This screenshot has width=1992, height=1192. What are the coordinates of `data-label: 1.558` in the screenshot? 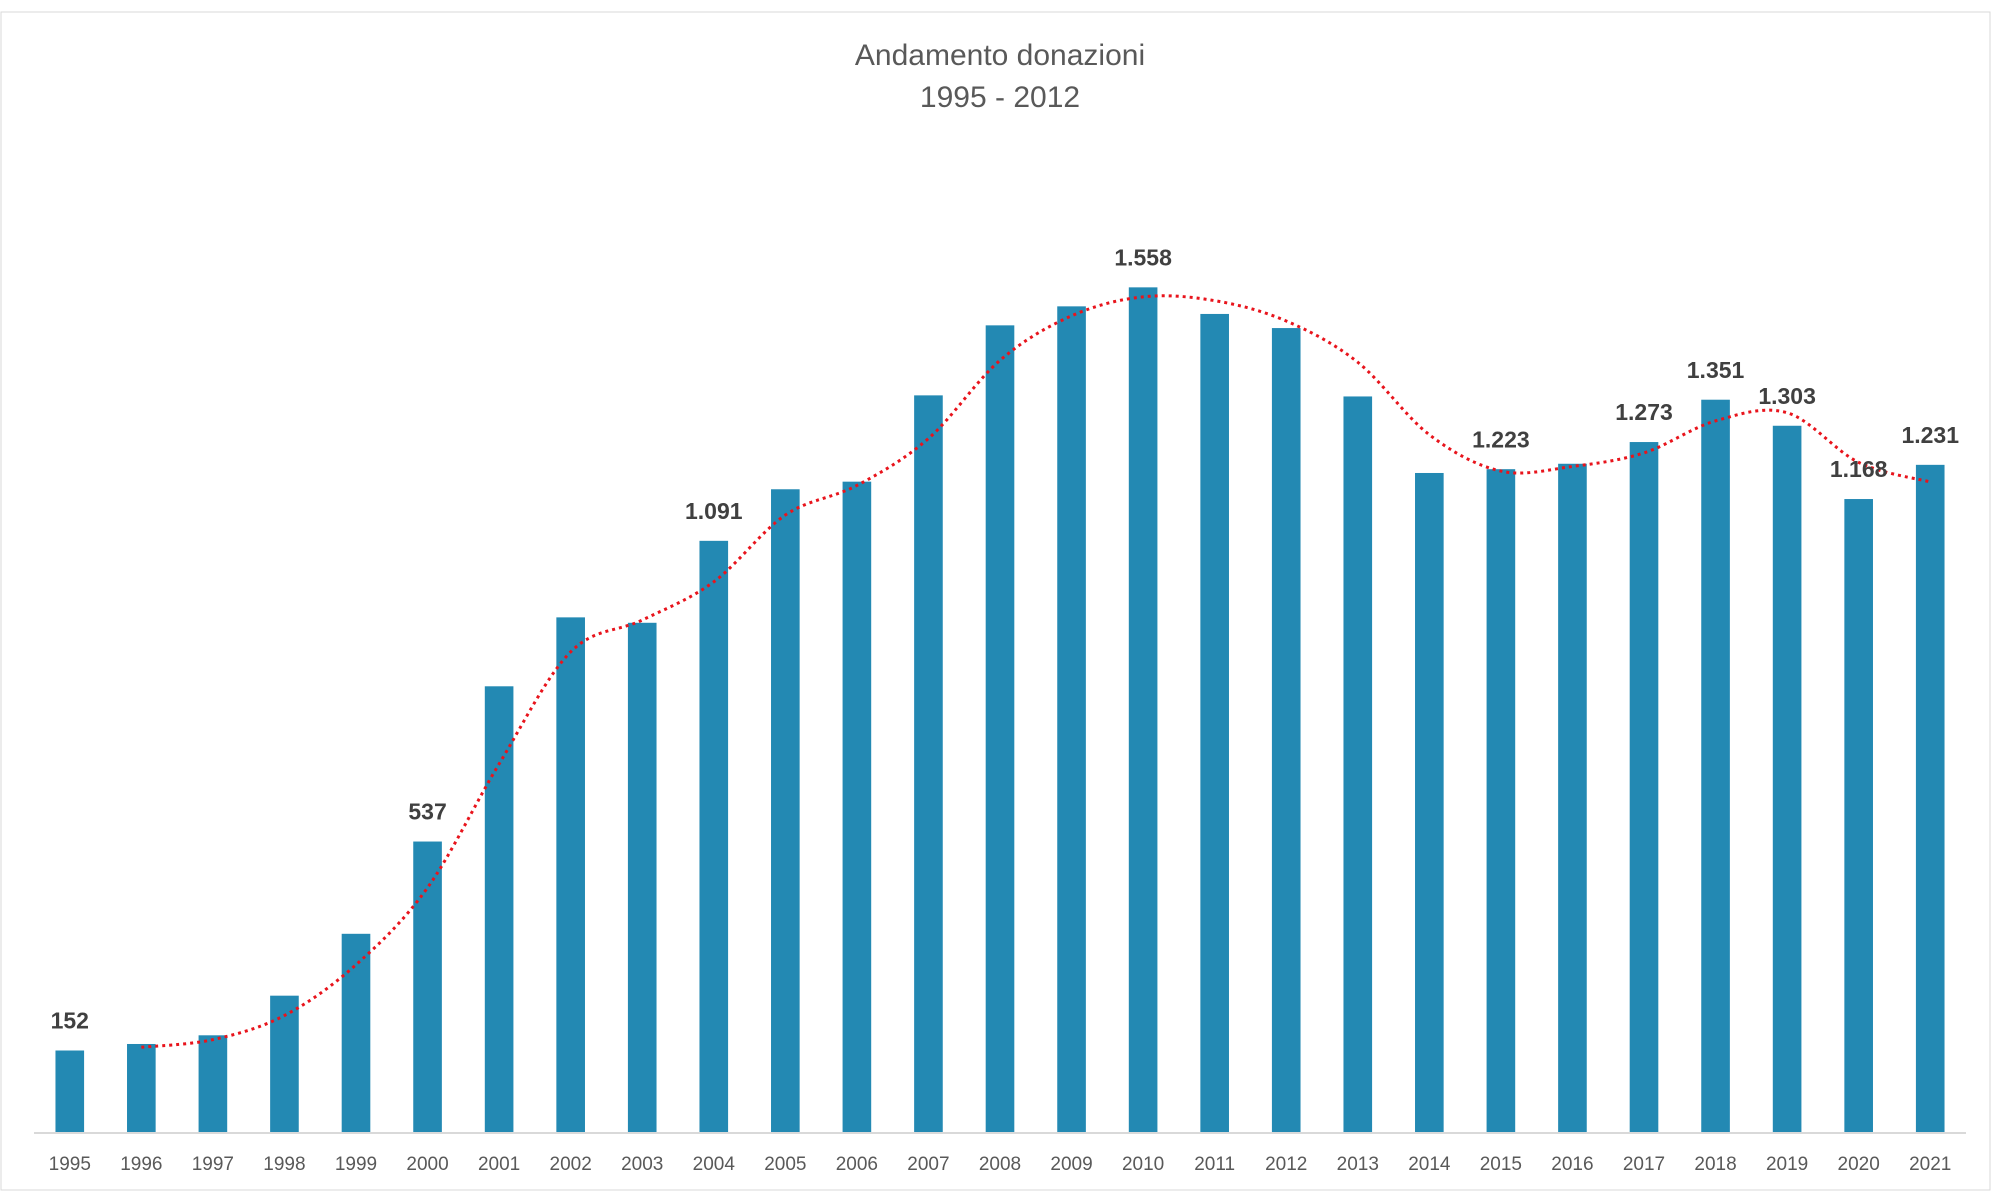 It's located at (1143, 257).